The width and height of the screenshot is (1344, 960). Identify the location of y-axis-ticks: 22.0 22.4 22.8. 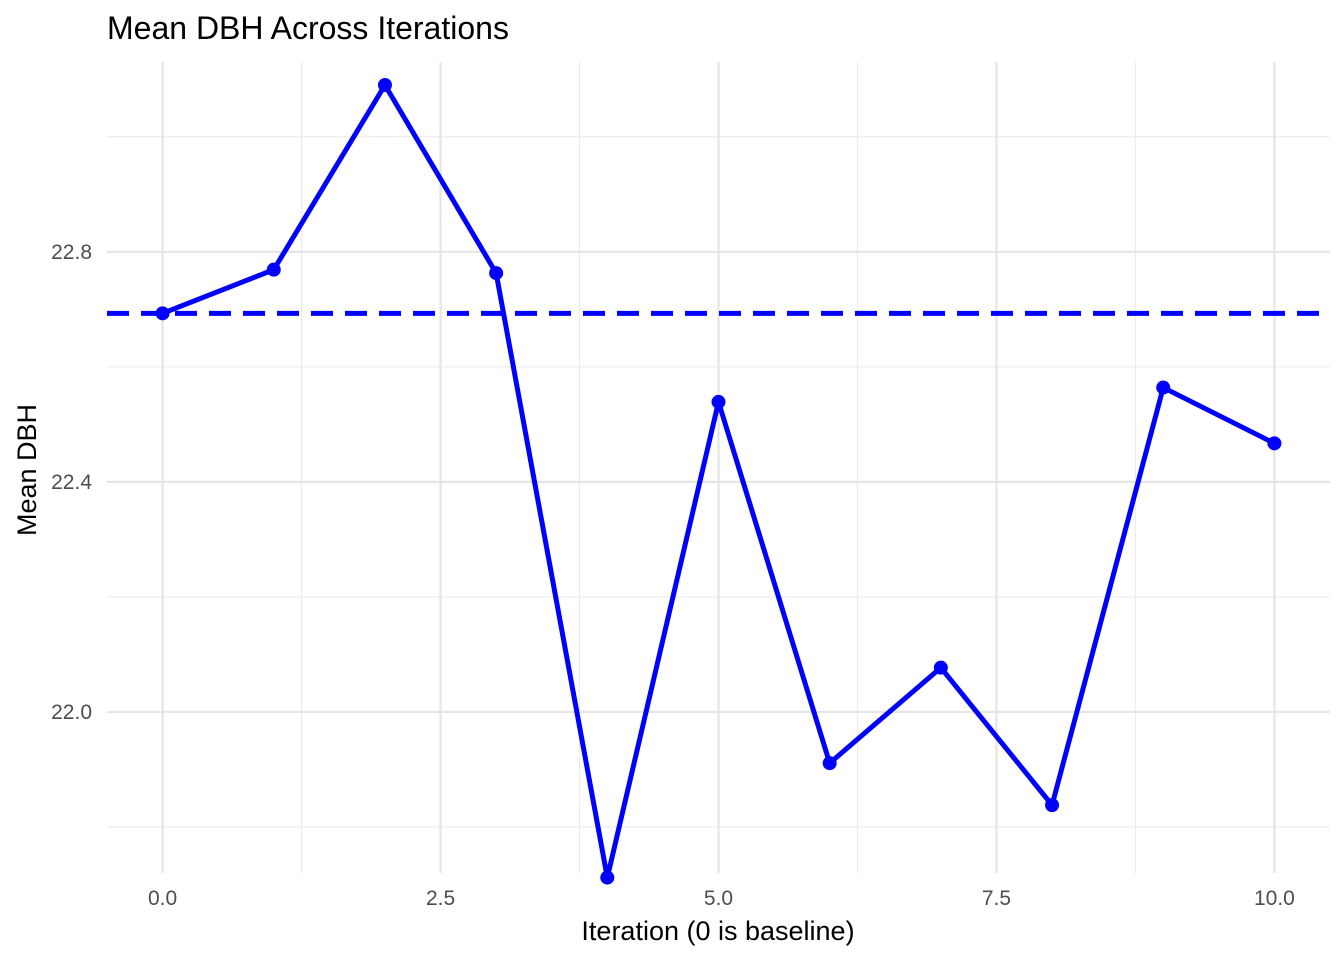
(71, 482).